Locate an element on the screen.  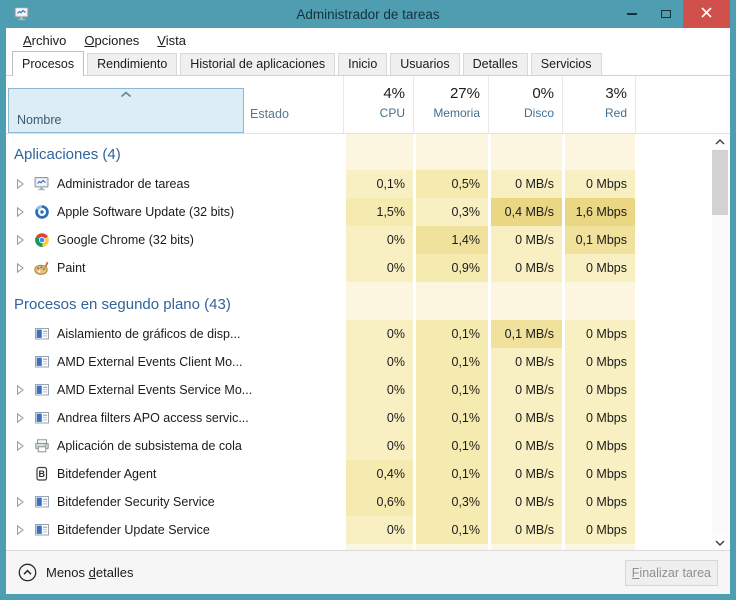
column-header-nombre: Nombre is located at coordinates (126, 110).